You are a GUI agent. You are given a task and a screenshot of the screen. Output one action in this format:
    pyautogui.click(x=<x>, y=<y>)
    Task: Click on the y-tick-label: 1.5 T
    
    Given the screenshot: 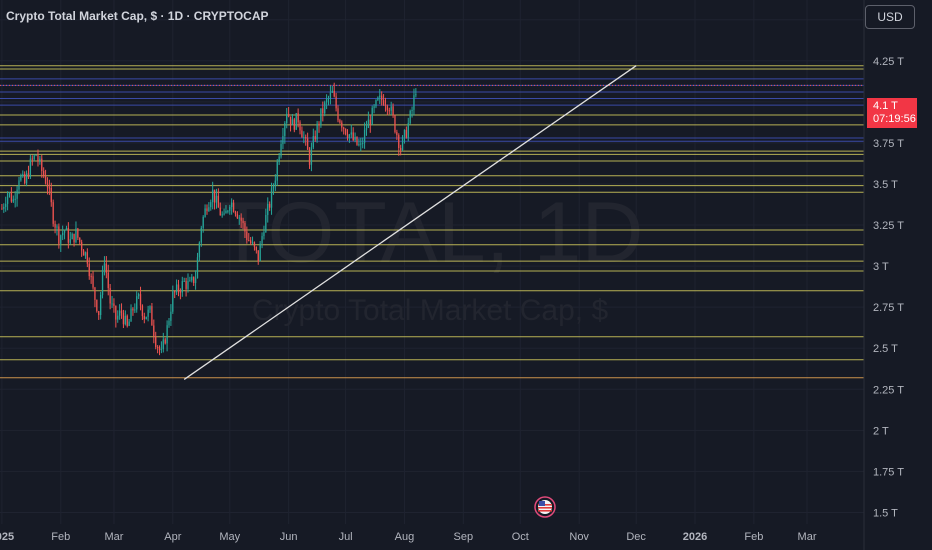 What is the action you would take?
    pyautogui.click(x=885, y=514)
    